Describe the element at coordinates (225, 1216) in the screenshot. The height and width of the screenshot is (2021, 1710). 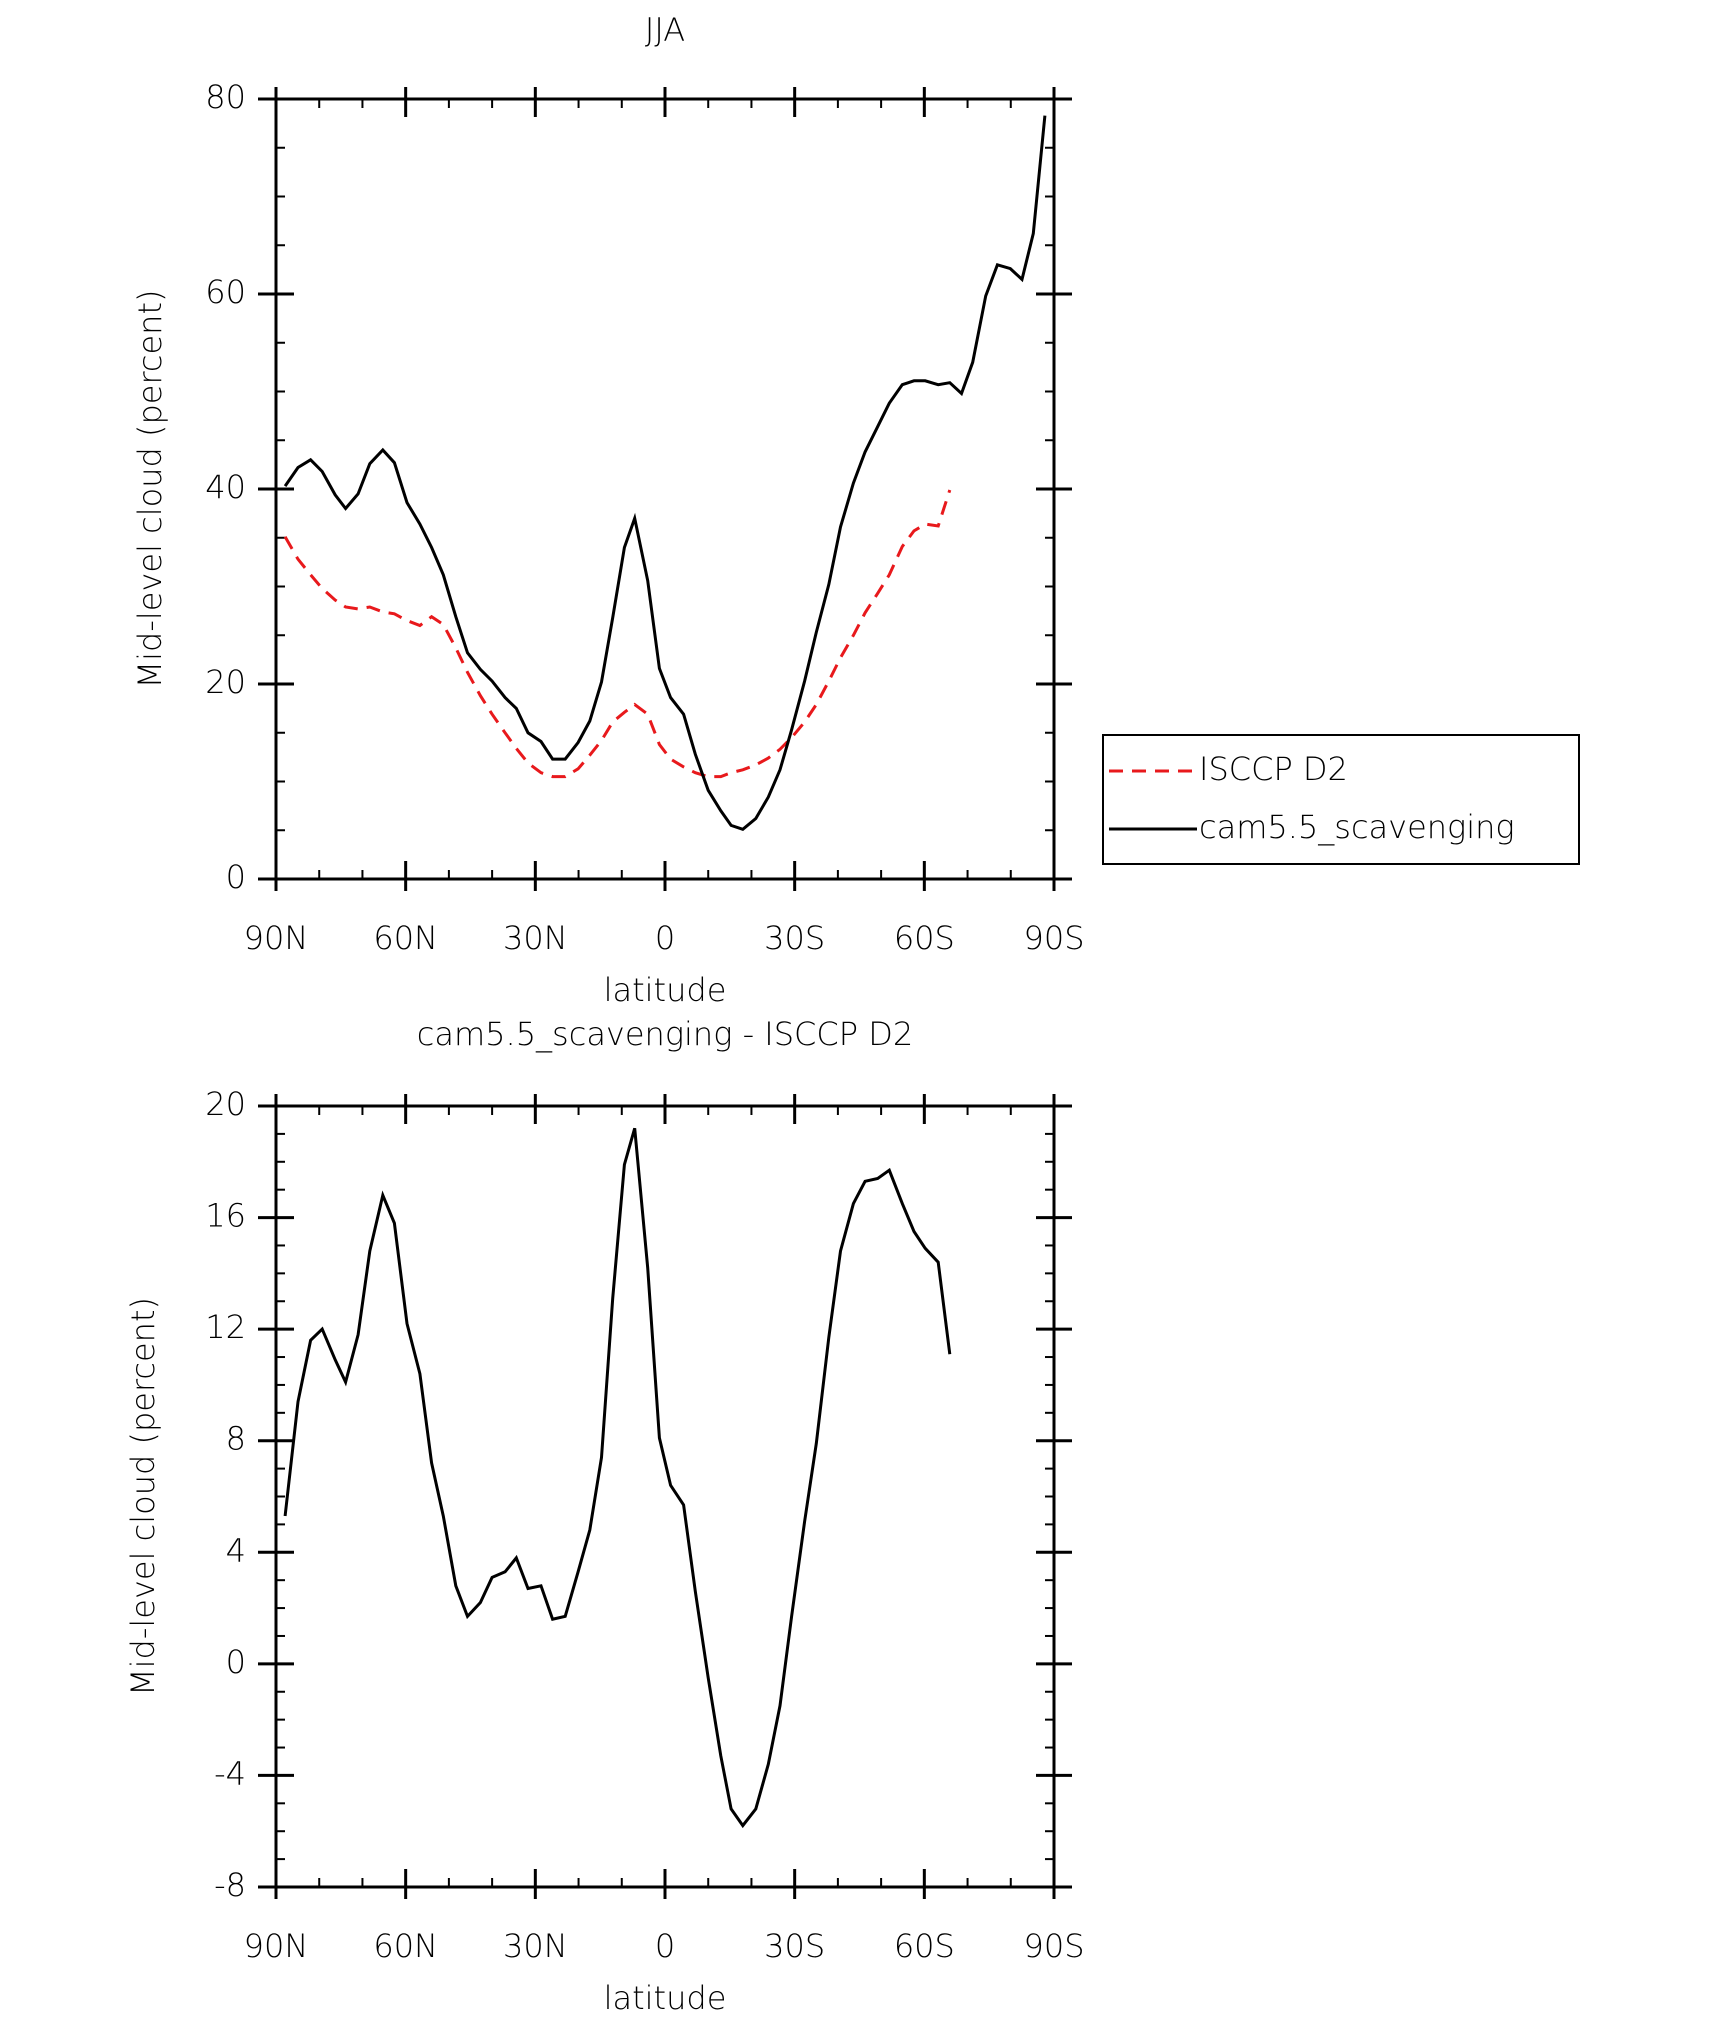
I see `y-tick-label: 16` at that location.